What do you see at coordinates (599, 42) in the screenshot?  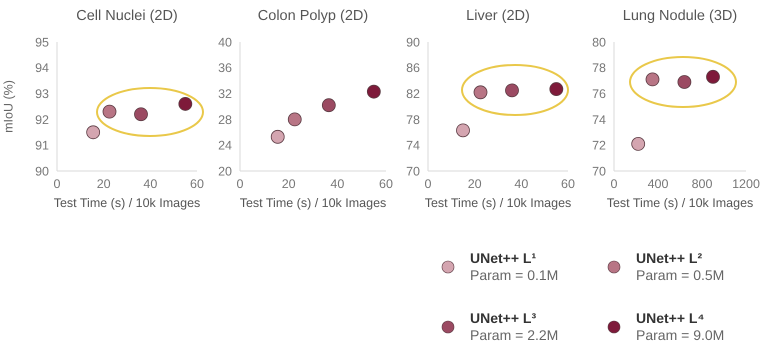 I see `y-tick-label: 80` at bounding box center [599, 42].